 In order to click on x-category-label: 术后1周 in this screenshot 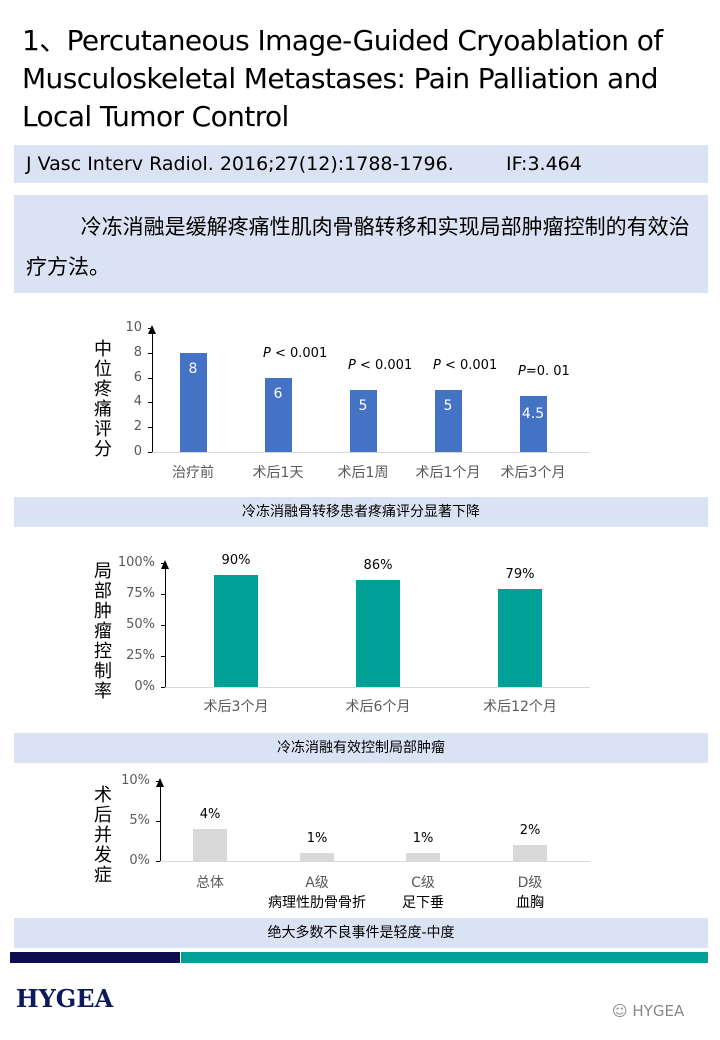, I will do `click(363, 473)`.